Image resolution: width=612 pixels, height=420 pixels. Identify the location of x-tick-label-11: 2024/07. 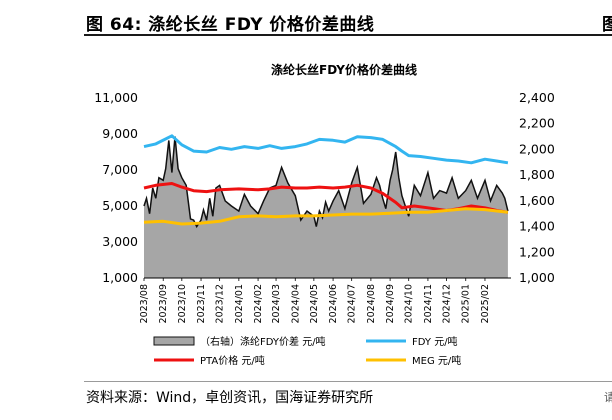
(352, 303).